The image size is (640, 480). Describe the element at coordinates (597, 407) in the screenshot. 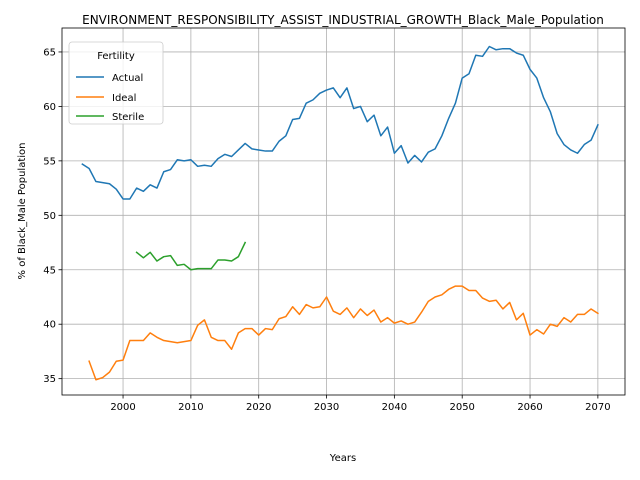

I see `x-tick-label: 2070` at that location.